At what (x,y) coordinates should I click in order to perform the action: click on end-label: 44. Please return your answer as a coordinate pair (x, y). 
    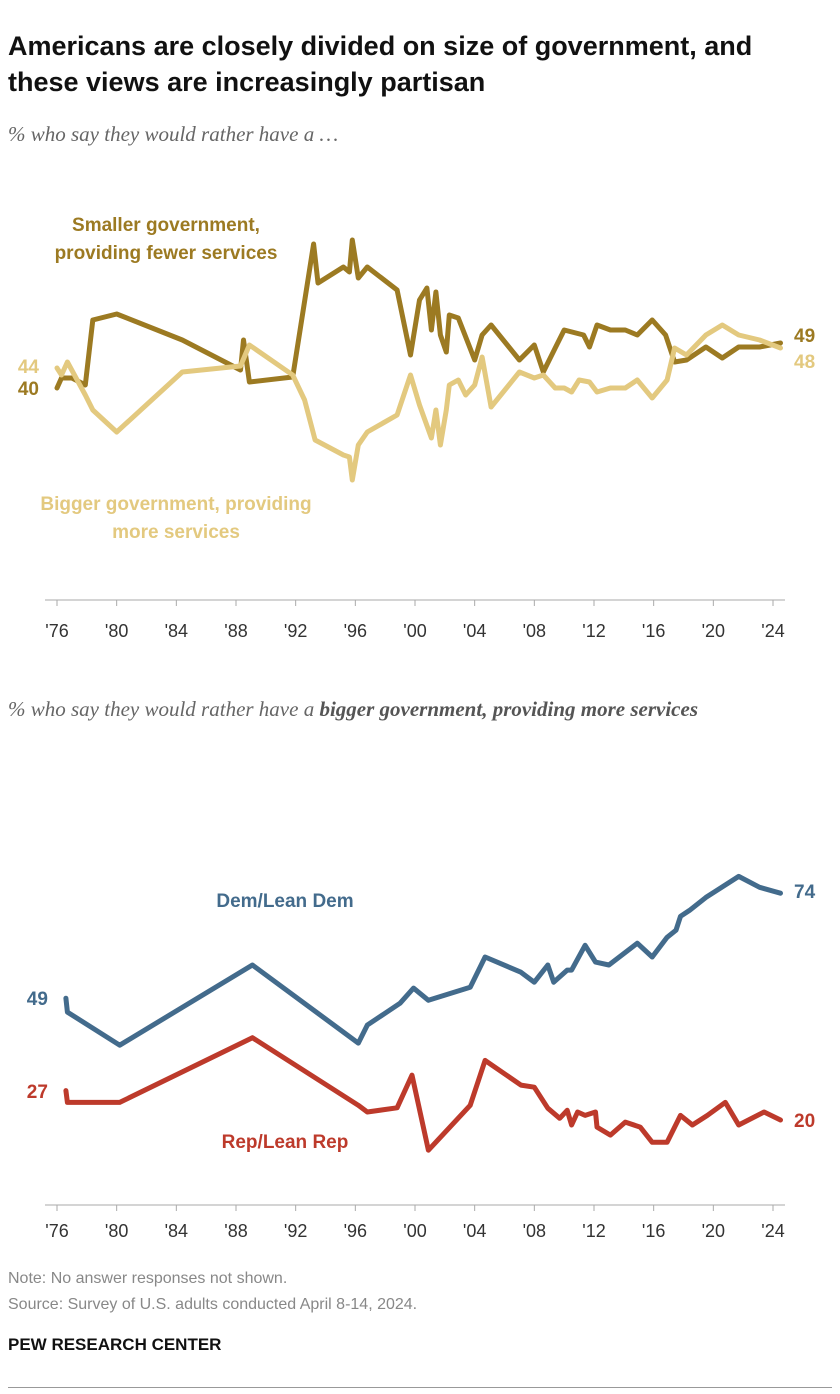
    Looking at the image, I should click on (29, 367).